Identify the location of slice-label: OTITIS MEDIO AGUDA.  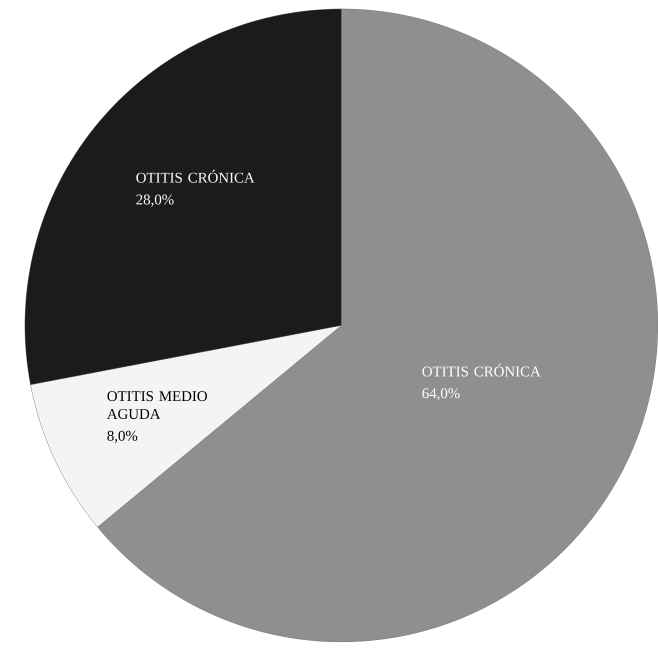
(156, 405).